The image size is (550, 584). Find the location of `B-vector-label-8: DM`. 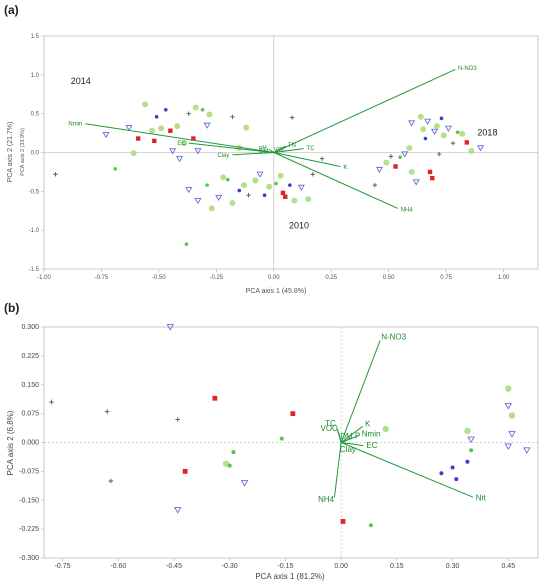

B-vector-label-8: DM is located at coordinates (346, 436).